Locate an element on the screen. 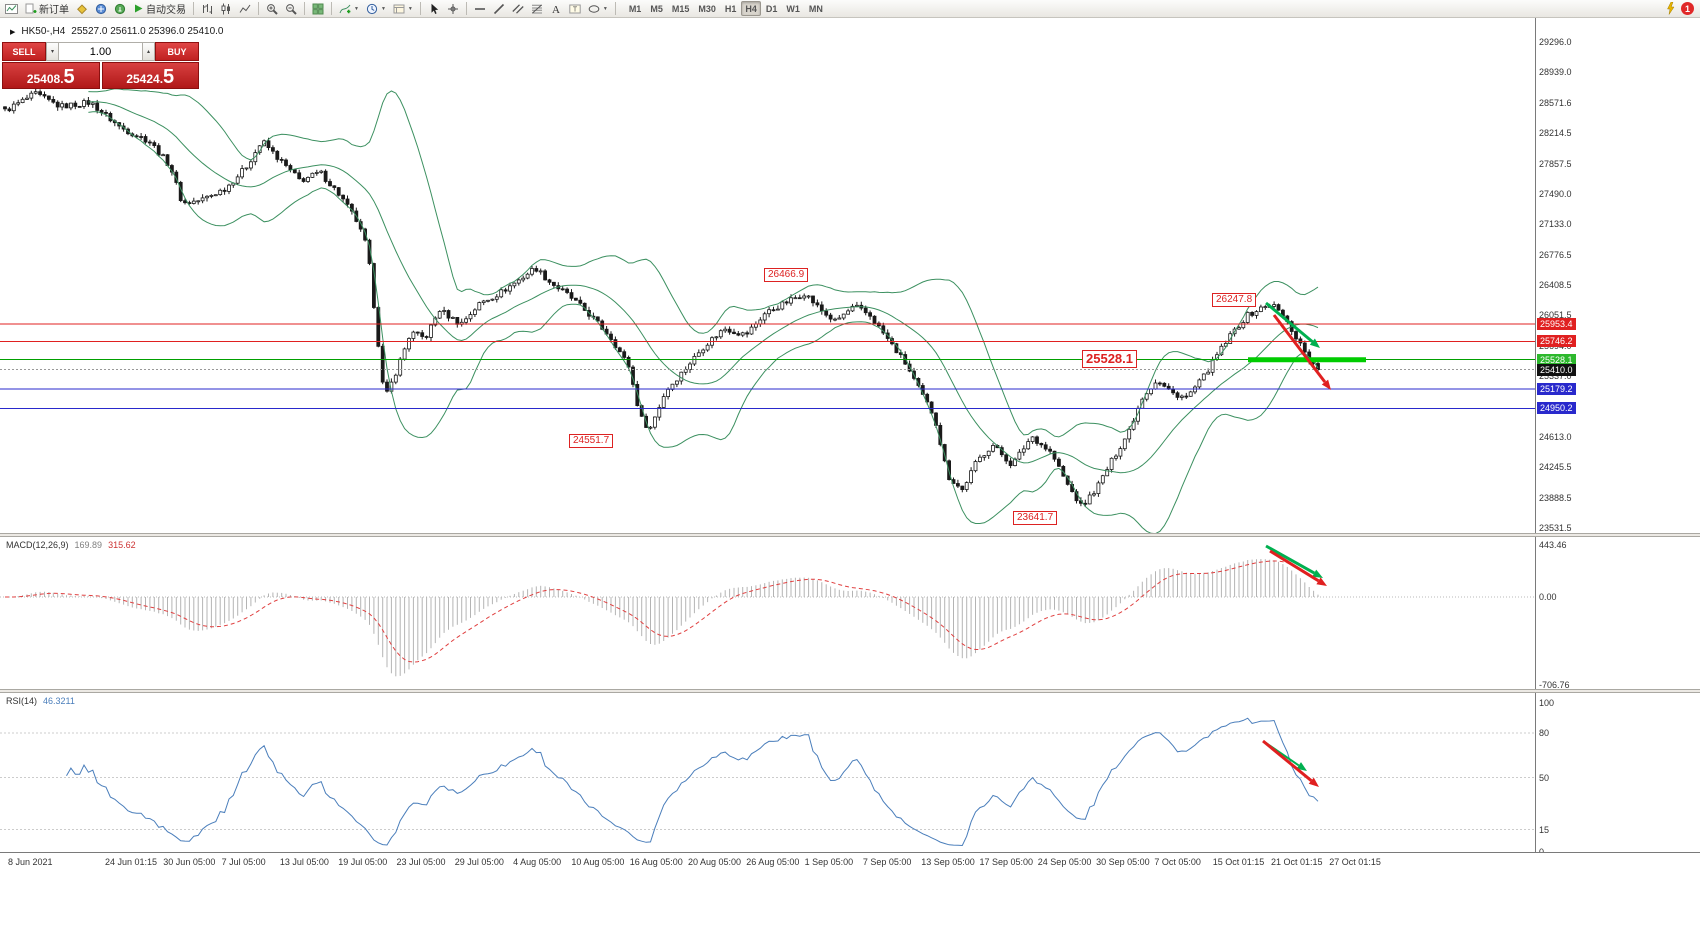  text-icon: A is located at coordinates (556, 9).